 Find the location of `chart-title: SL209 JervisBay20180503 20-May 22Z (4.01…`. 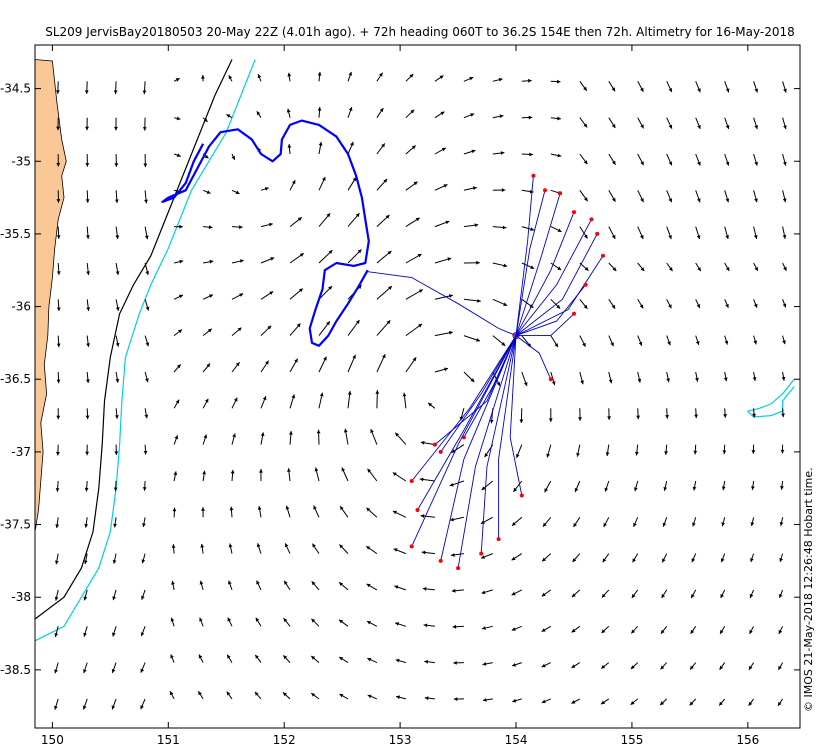

chart-title: SL209 JervisBay20180503 20-May 22Z (4.01… is located at coordinates (420, 32).